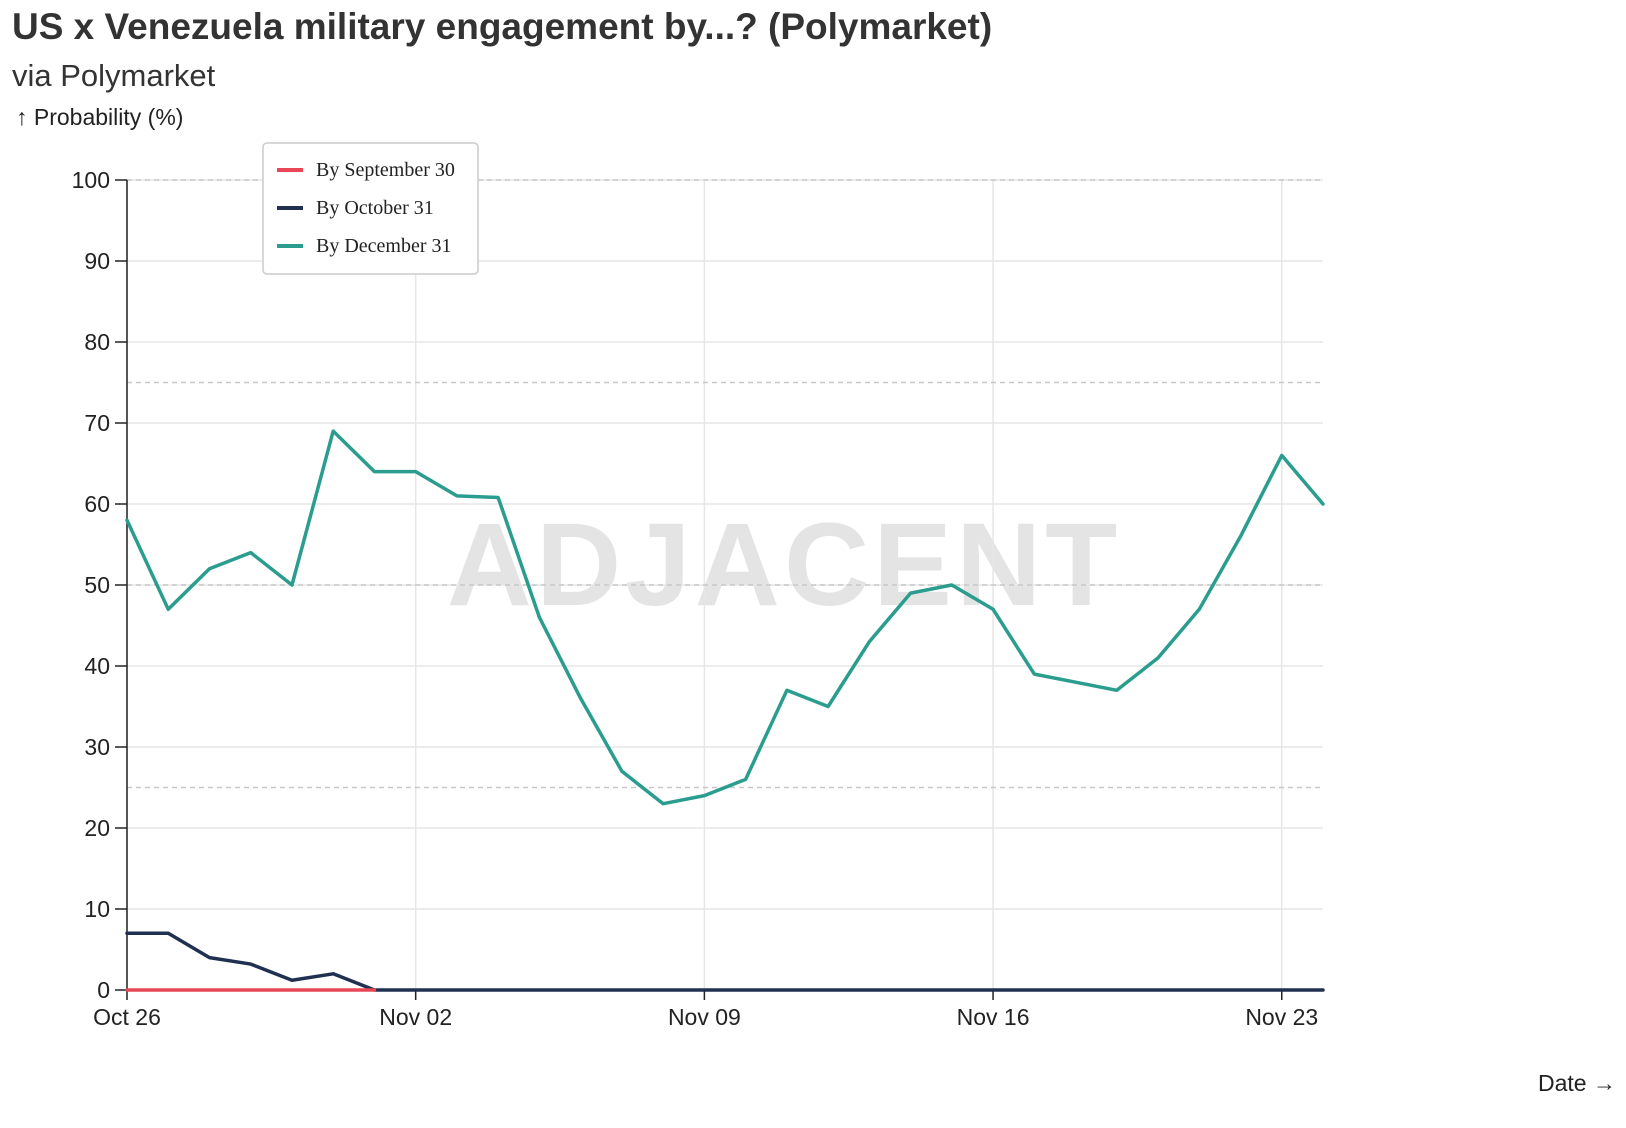  Describe the element at coordinates (385, 170) in the screenshot. I see `legend-label: By September 30` at that location.